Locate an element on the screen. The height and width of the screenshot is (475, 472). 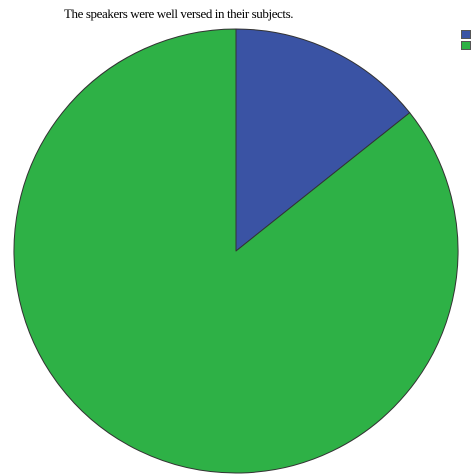
legend is located at coordinates (466, 41).